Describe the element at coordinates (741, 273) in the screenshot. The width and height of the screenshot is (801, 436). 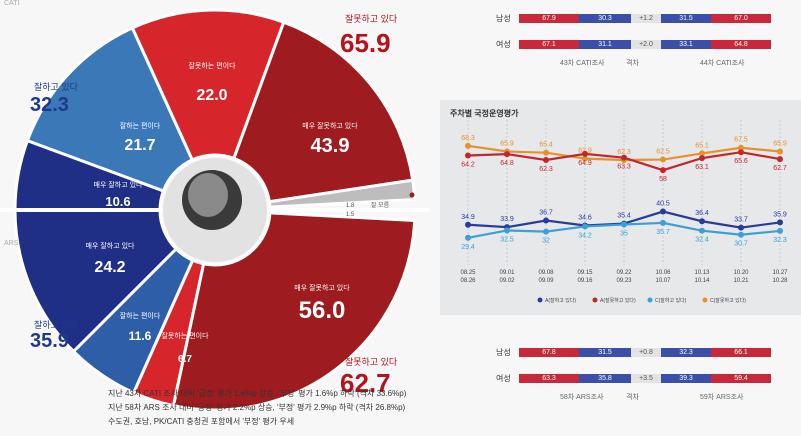
I see `x-tick-label: 10.20` at that location.